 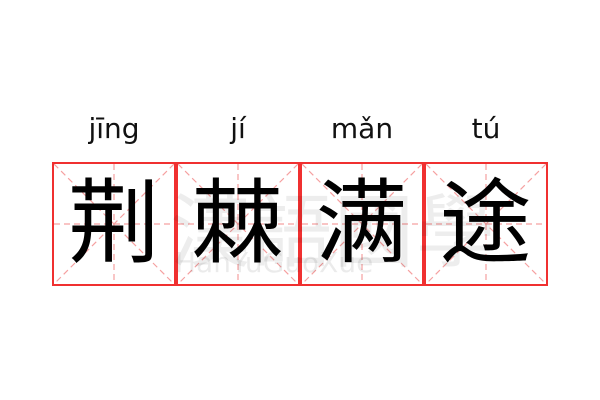 I want to click on hanzi-character: 满, so click(x=361, y=223).